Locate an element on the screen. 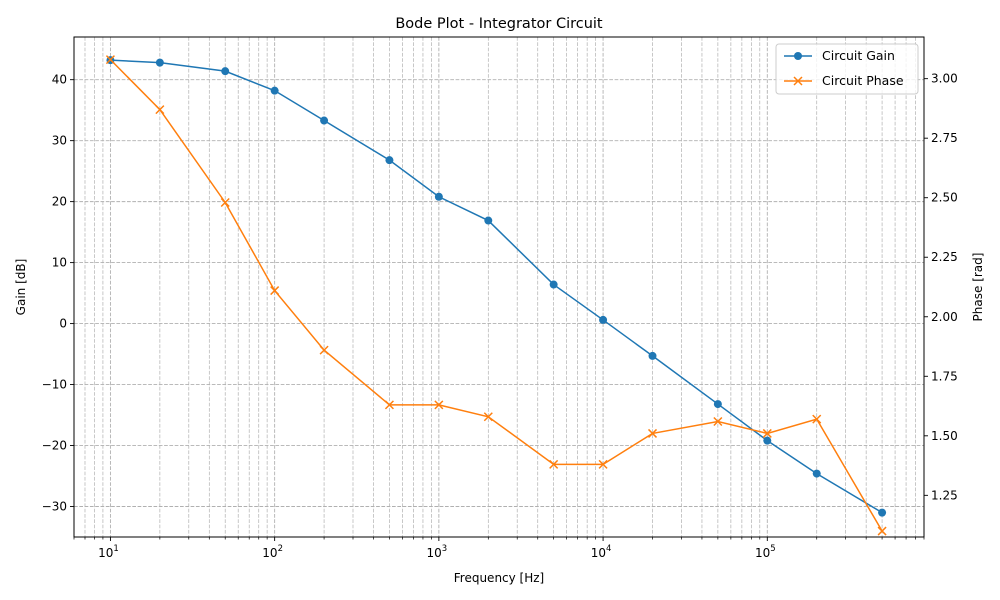 This screenshot has width=1000, height=600. chart-title: Bode Plot - Integrator Circuit is located at coordinates (499, 24).